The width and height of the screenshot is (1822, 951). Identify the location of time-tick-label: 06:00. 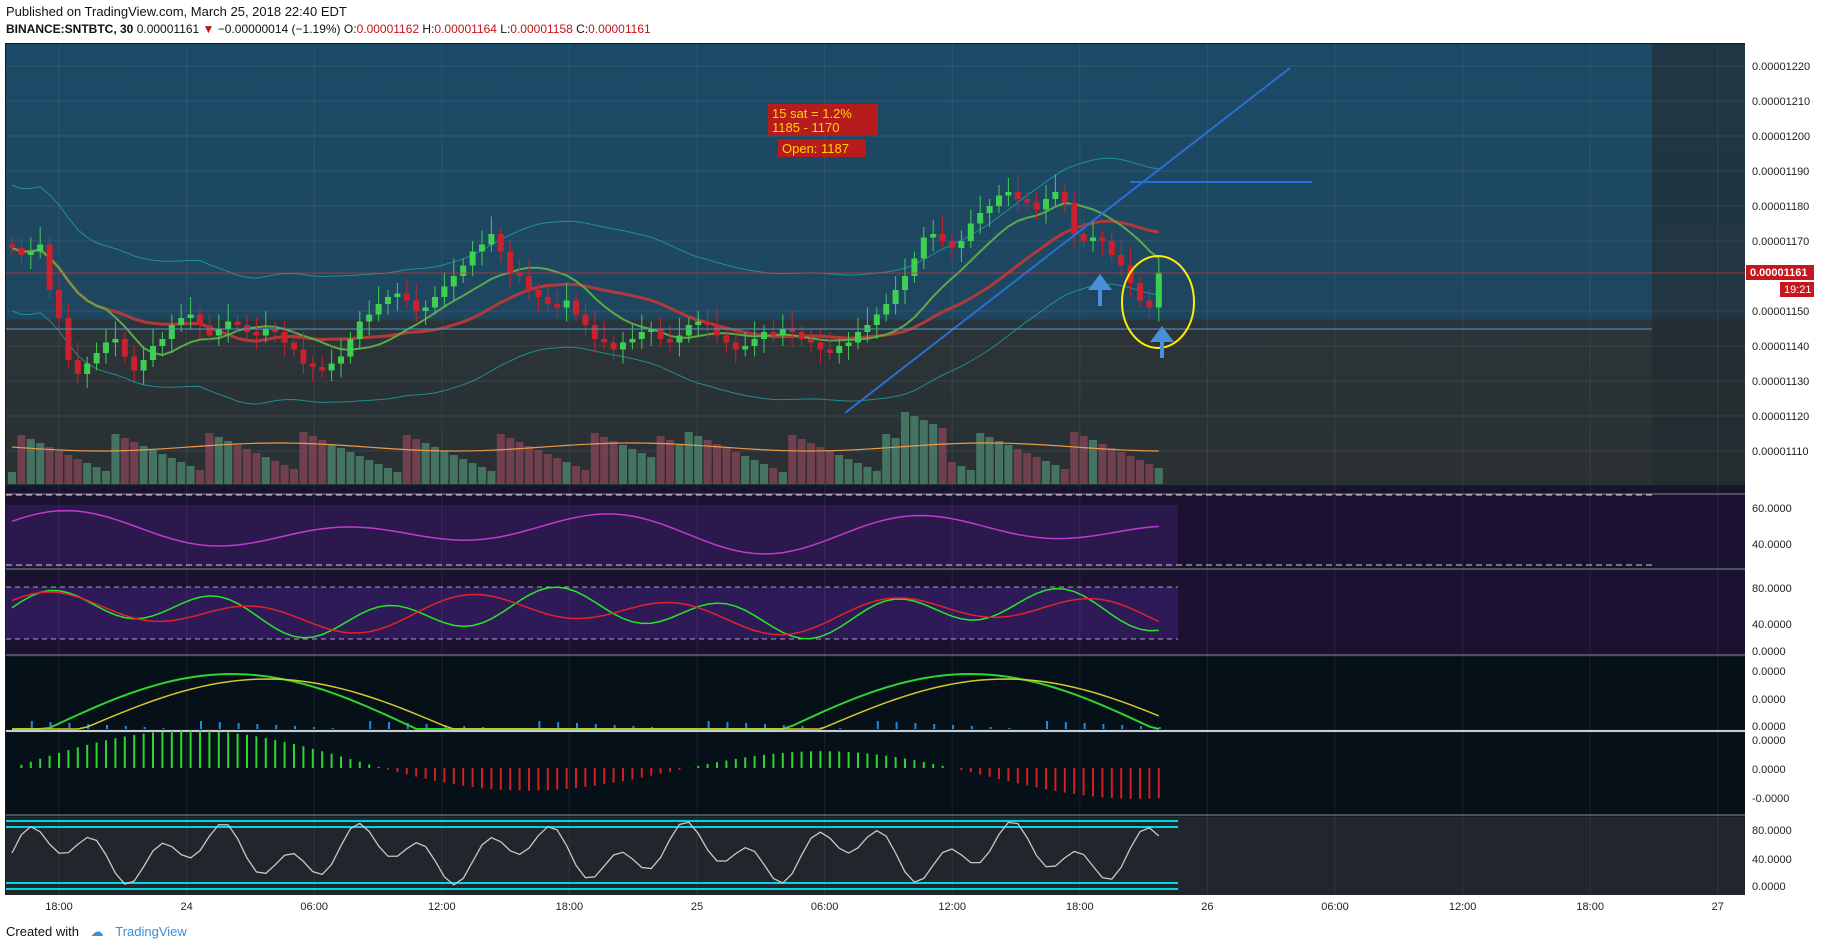
(1335, 907).